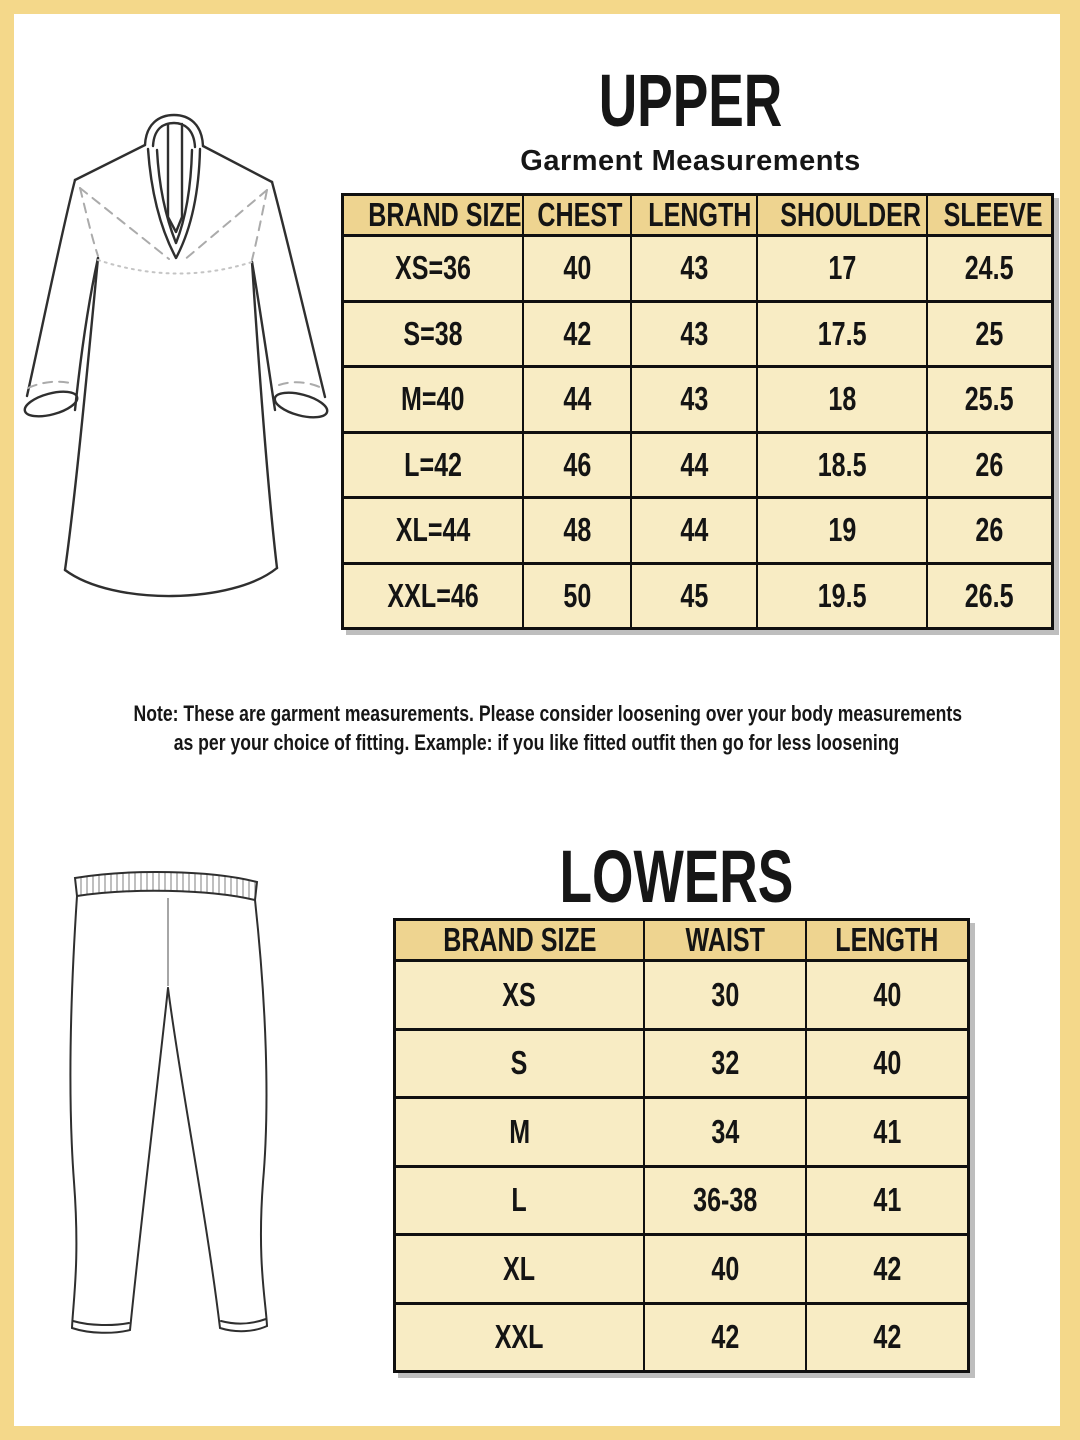 The height and width of the screenshot is (1440, 1080). What do you see at coordinates (725, 940) in the screenshot?
I see `column-header: WAIST` at bounding box center [725, 940].